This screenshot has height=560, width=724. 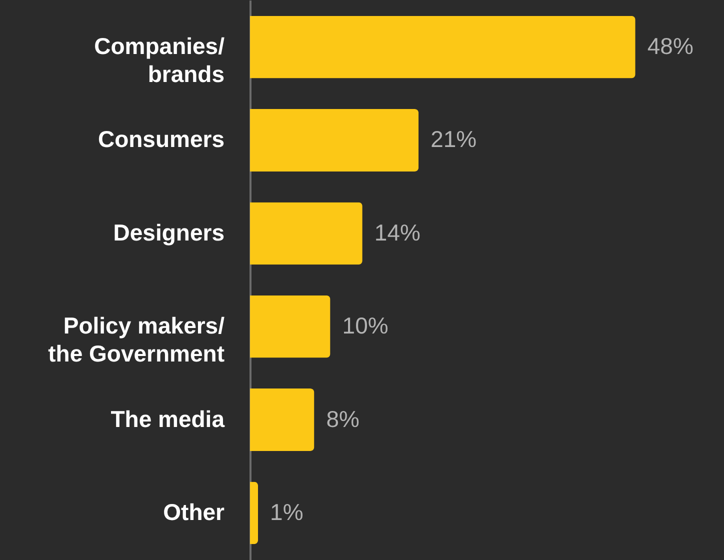 I want to click on y-tick-label: The media, so click(x=167, y=419).